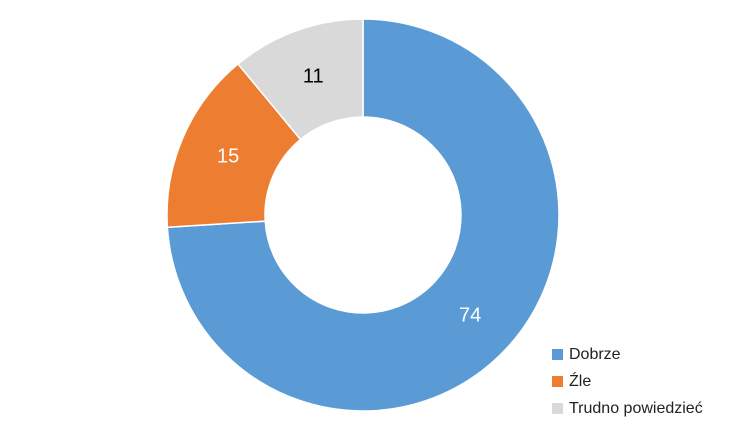 This screenshot has width=750, height=444. I want to click on legend-item-trudno-powiedziec: Trudno powiedzieć, so click(650, 408).